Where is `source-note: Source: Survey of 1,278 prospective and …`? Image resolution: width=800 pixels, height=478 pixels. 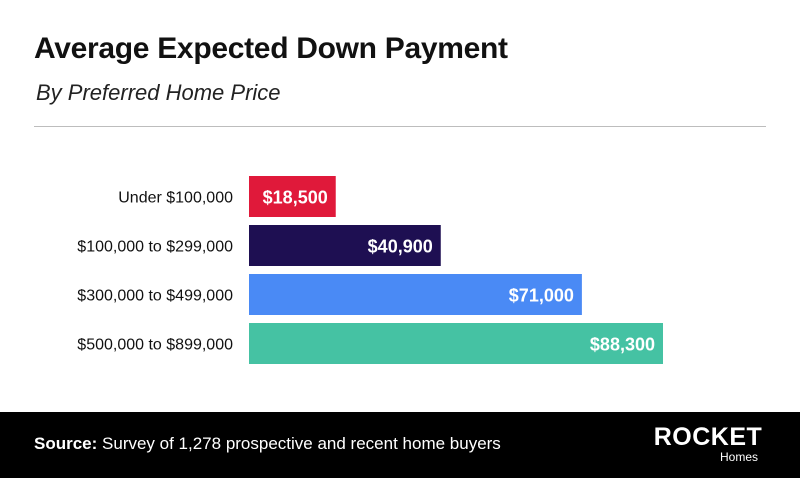
source-note: Source: Survey of 1,278 prospective and … is located at coordinates (267, 444).